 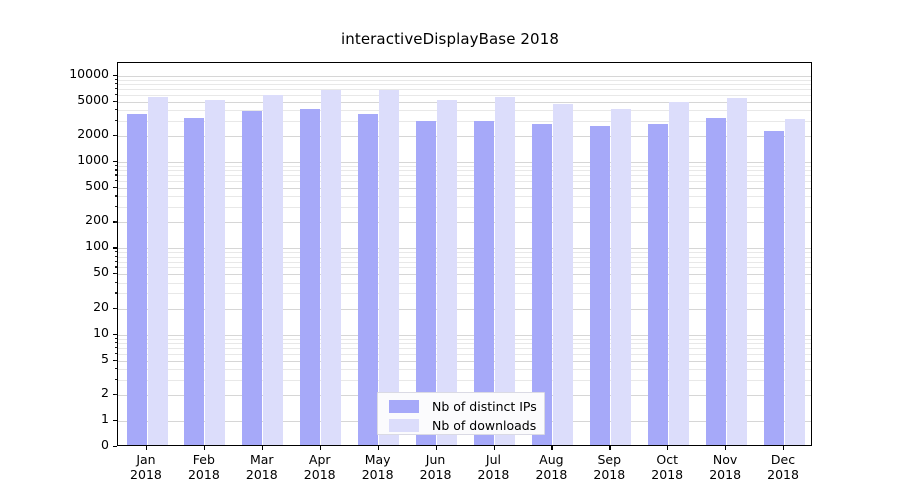 I want to click on x-axis-tick-label-month: May, so click(x=377, y=459).